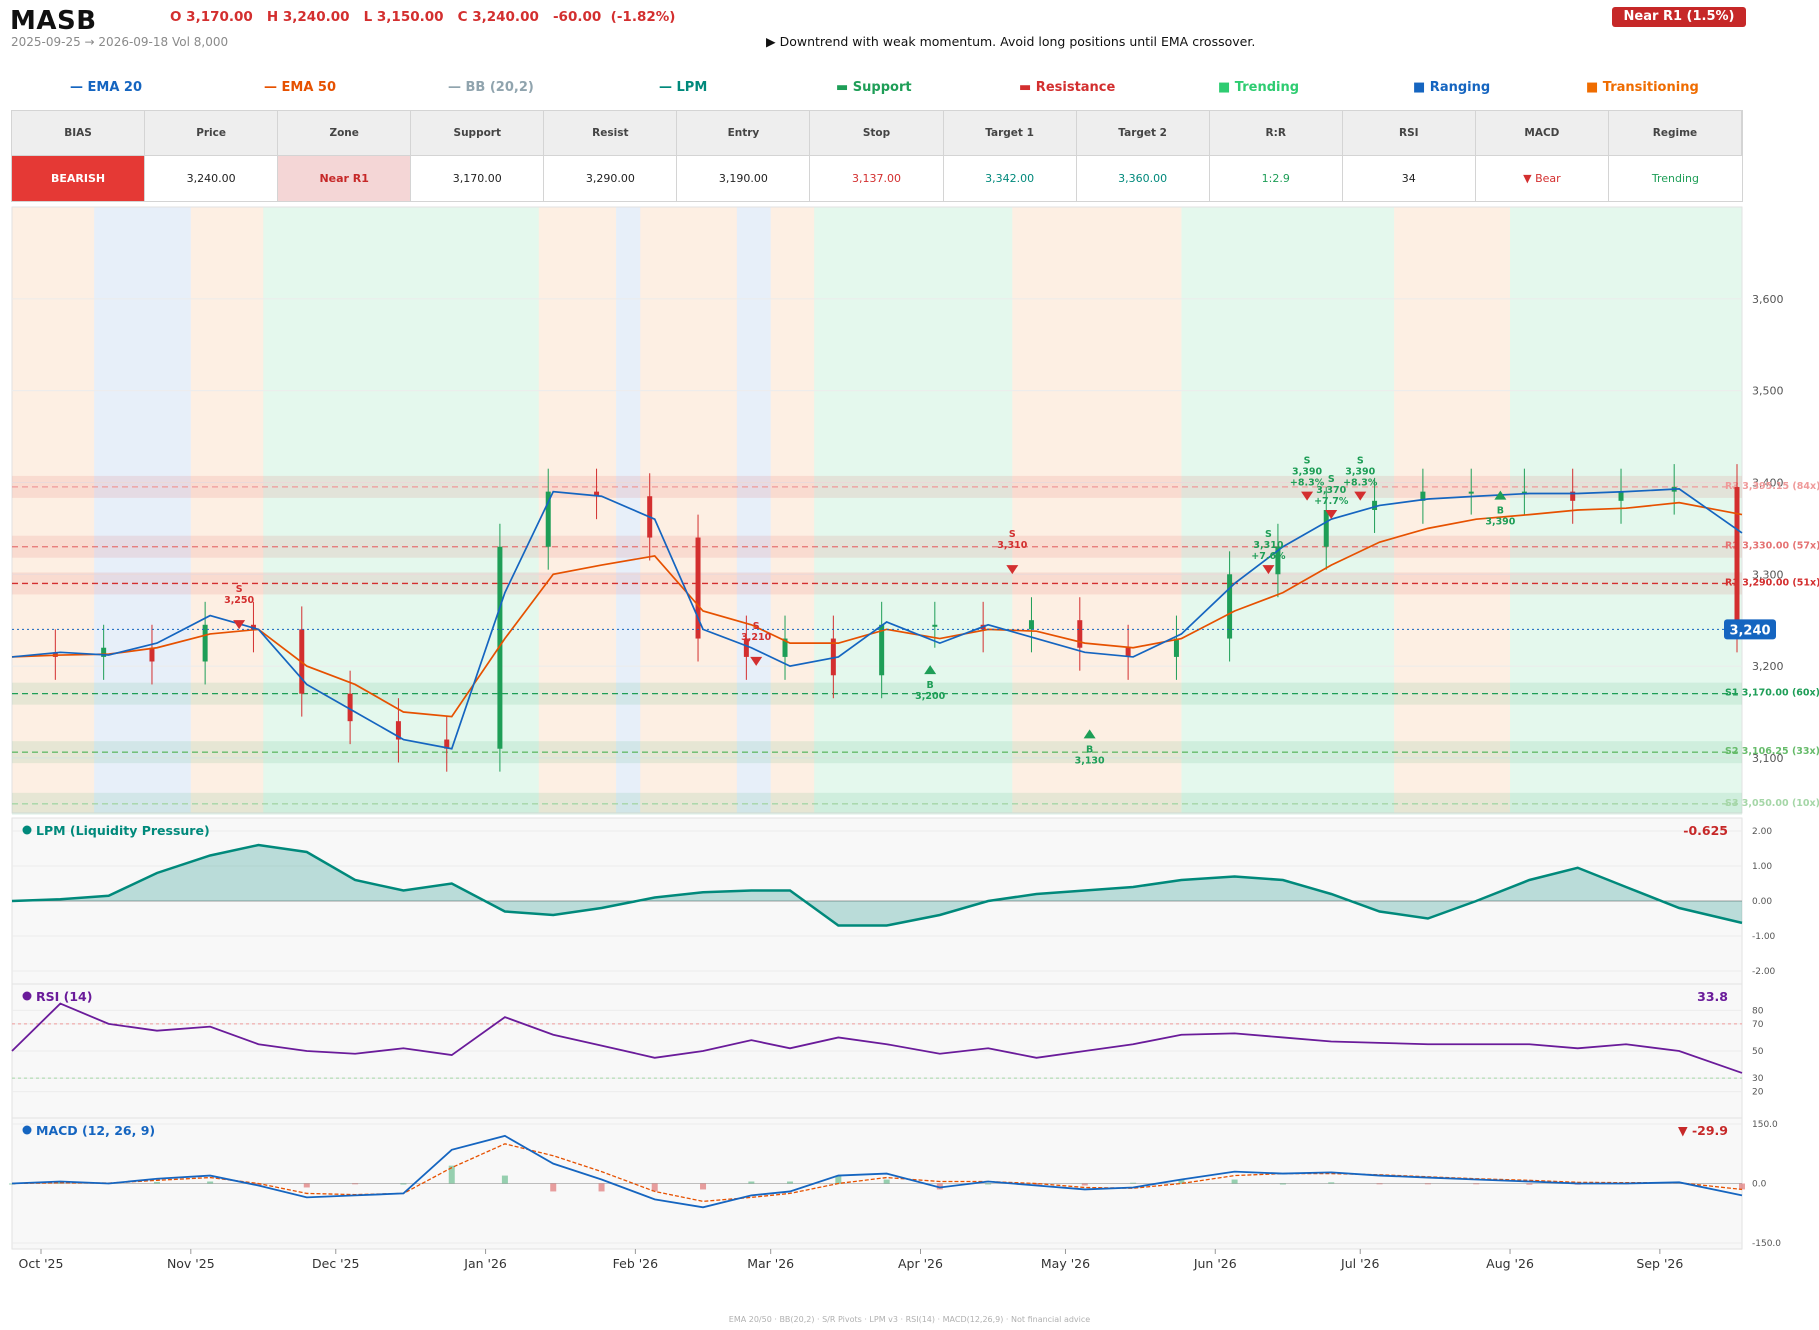  Describe the element at coordinates (877, 133) in the screenshot. I see `table-header-cell: Stop` at that location.